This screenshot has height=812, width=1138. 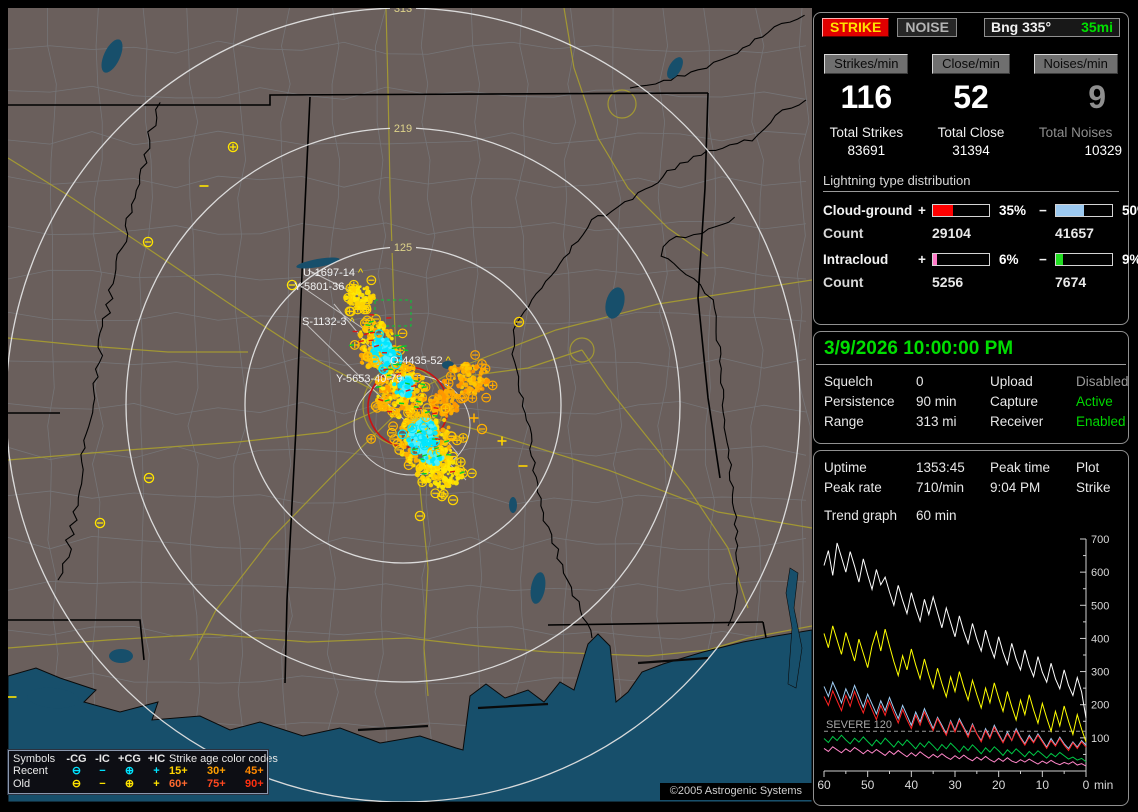 I want to click on status-cell: Range, so click(x=844, y=421).